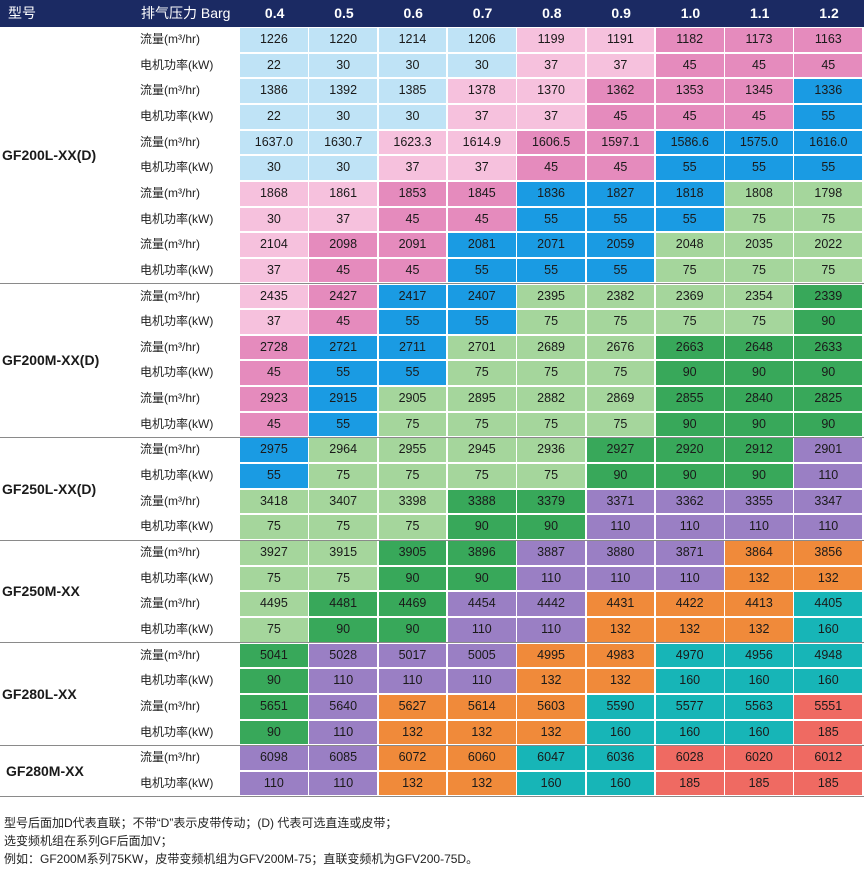 The height and width of the screenshot is (875, 864). Describe the element at coordinates (621, 13) in the screenshot. I see `pressure-header-cell: 0.9` at that location.